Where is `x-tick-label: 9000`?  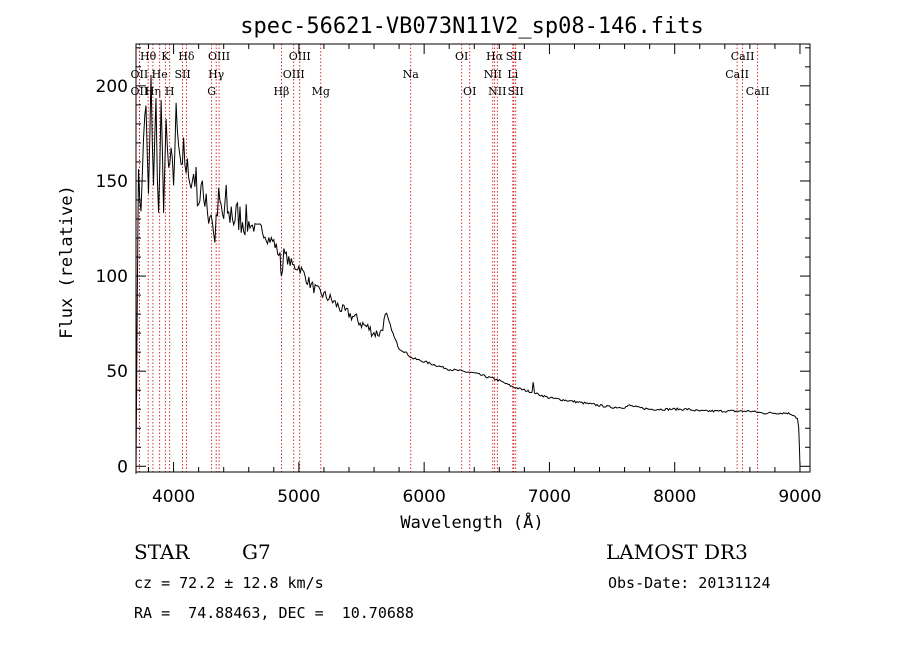
x-tick-label: 9000 is located at coordinates (799, 497).